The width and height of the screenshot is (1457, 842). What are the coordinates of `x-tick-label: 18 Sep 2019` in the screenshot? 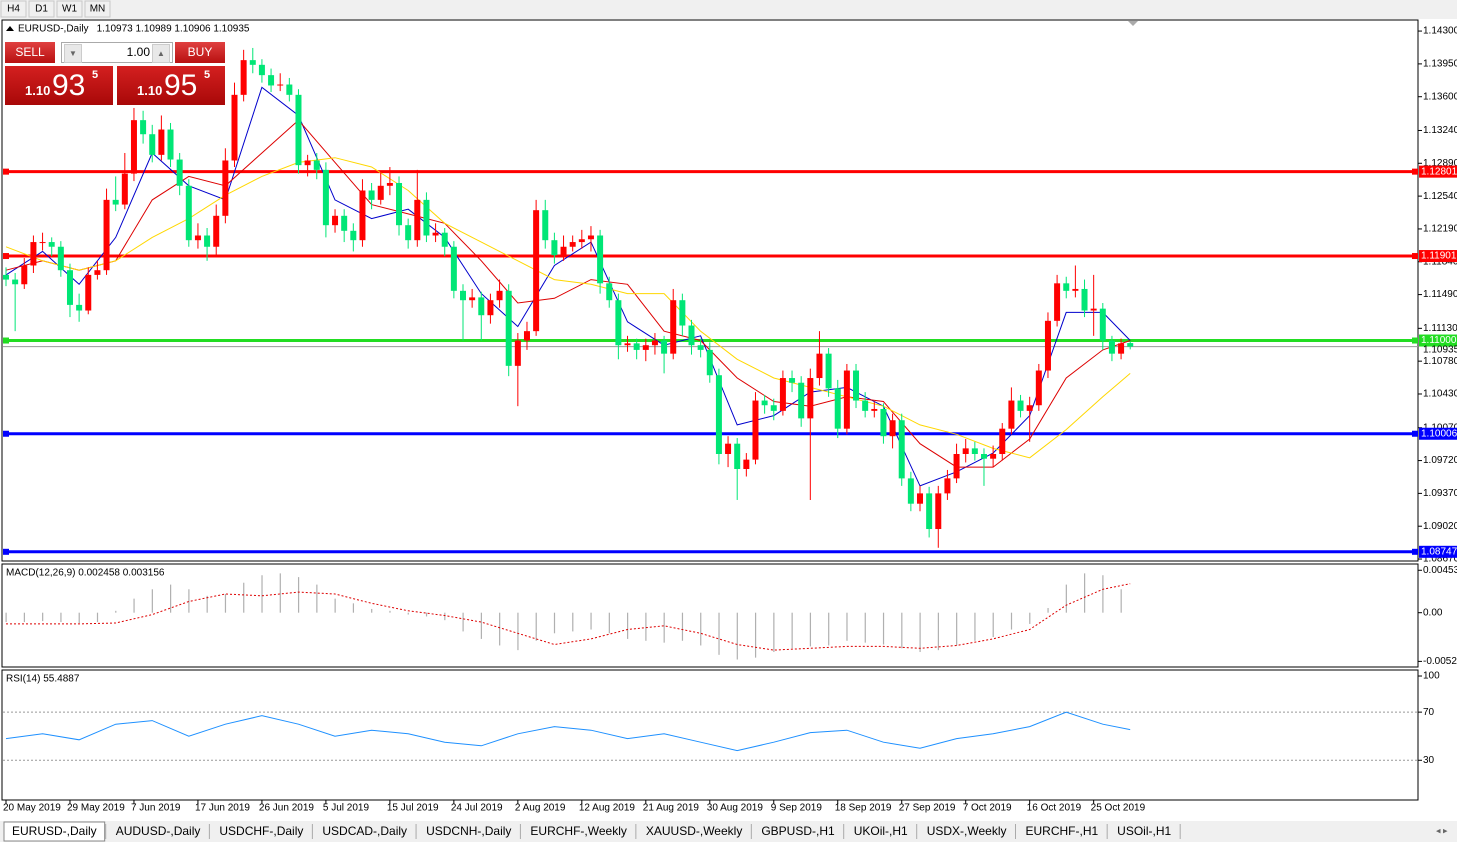 It's located at (863, 808).